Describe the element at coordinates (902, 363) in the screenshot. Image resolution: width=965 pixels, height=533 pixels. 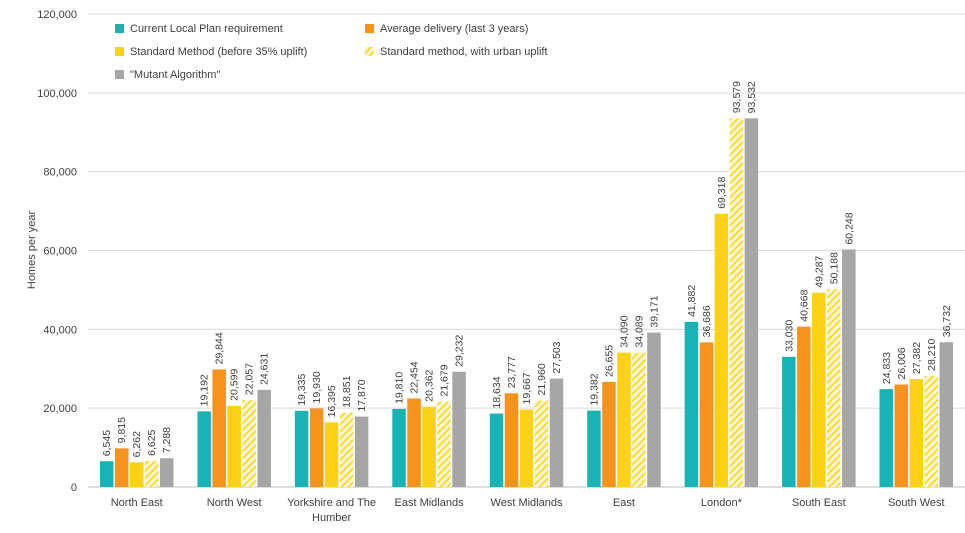
I see `data-label: 26,006` at that location.